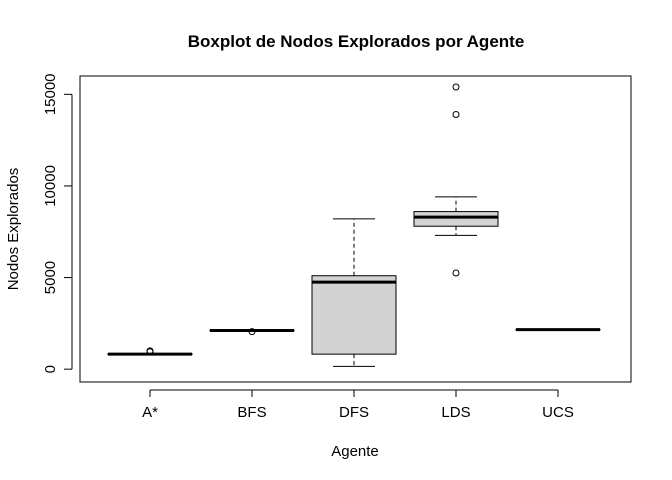 This screenshot has width=672, height=480. I want to click on x-tick-label: UCS, so click(558, 412).